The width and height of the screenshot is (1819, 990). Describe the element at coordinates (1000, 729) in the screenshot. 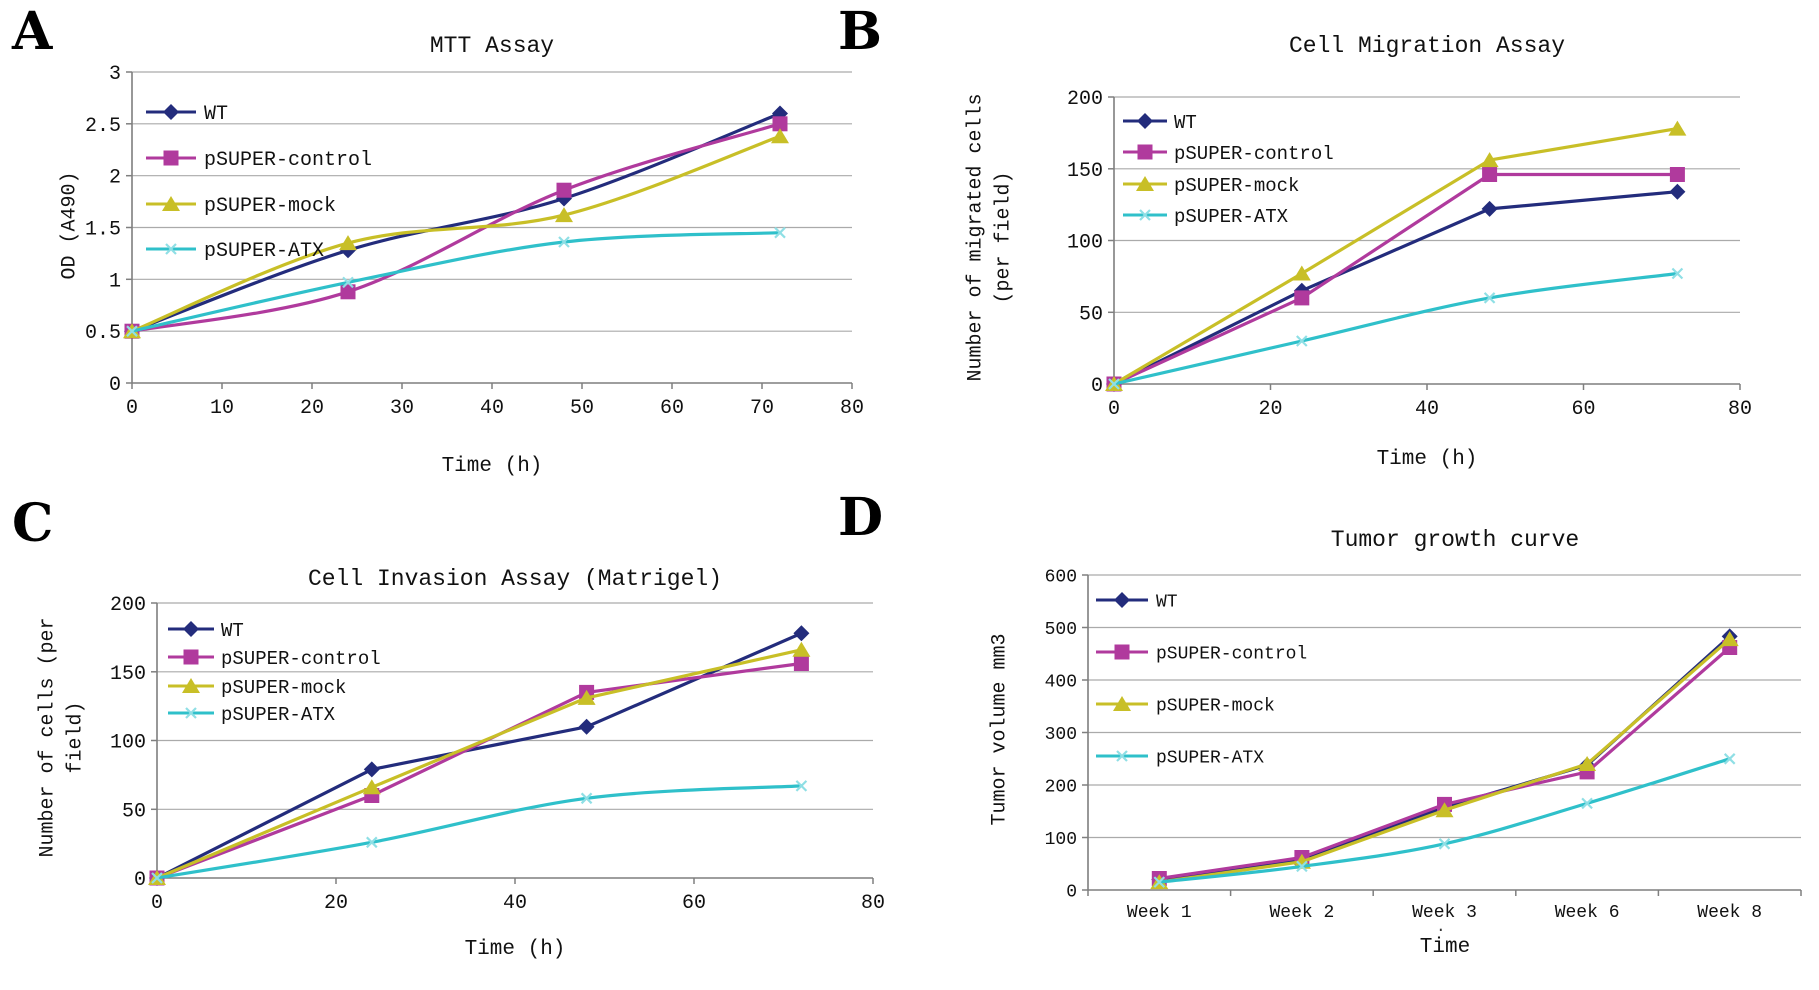

I see `ylabel-d: Tumor volume mm3` at that location.